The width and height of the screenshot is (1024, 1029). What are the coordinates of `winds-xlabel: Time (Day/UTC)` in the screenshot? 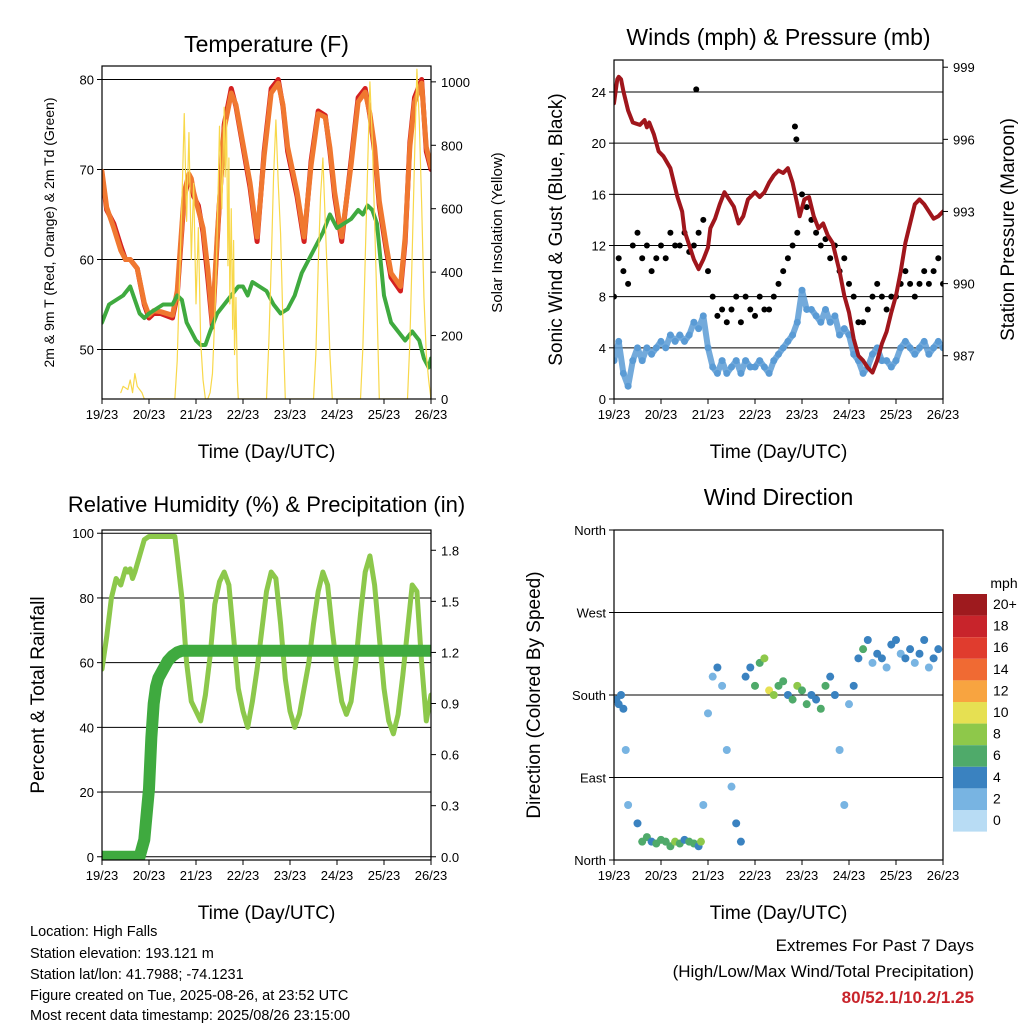 It's located at (779, 452).